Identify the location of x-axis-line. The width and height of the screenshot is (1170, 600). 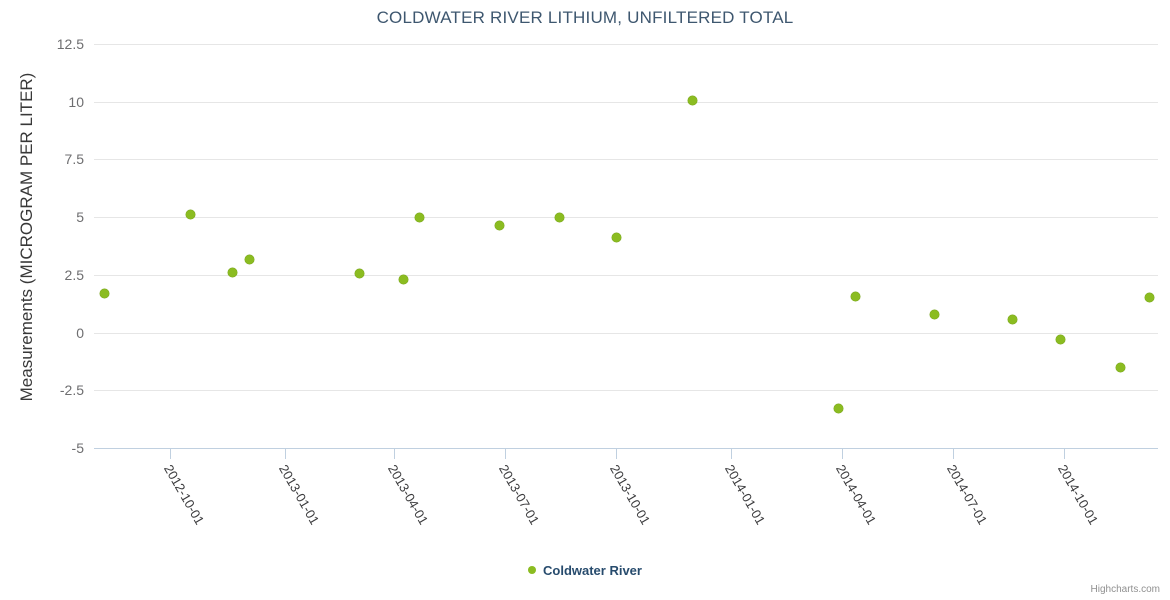
(626, 448).